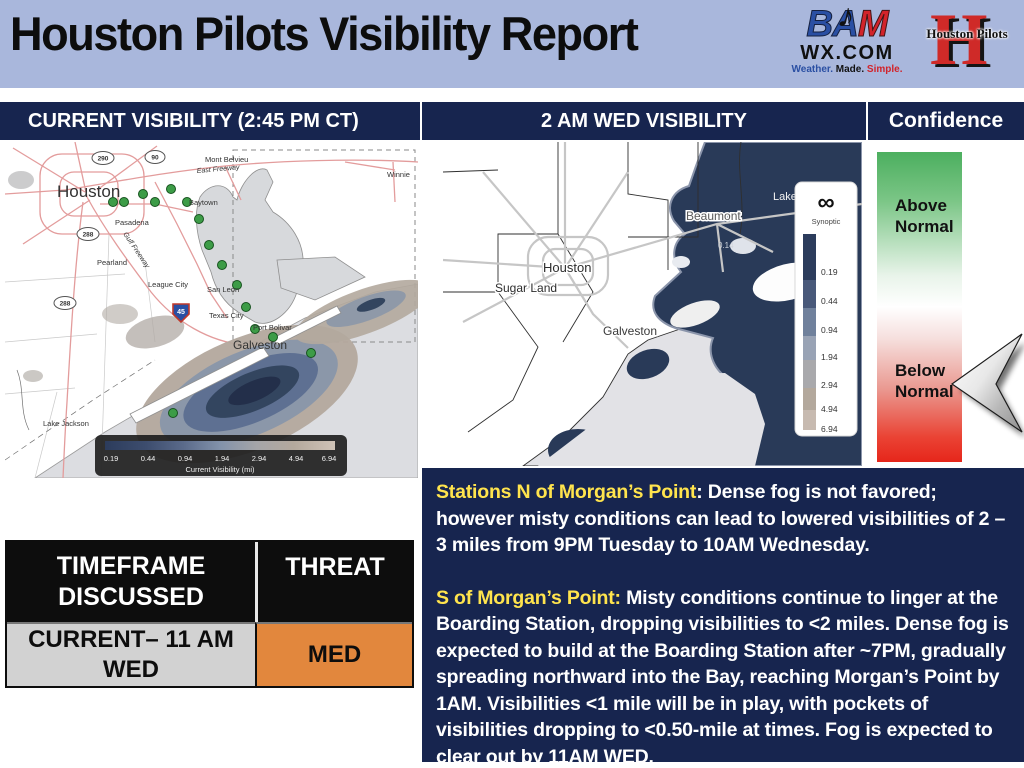 Image resolution: width=1024 pixels, height=768 pixels. Describe the element at coordinates (235, 364) in the screenshot. I see `barrier-islands` at that location.